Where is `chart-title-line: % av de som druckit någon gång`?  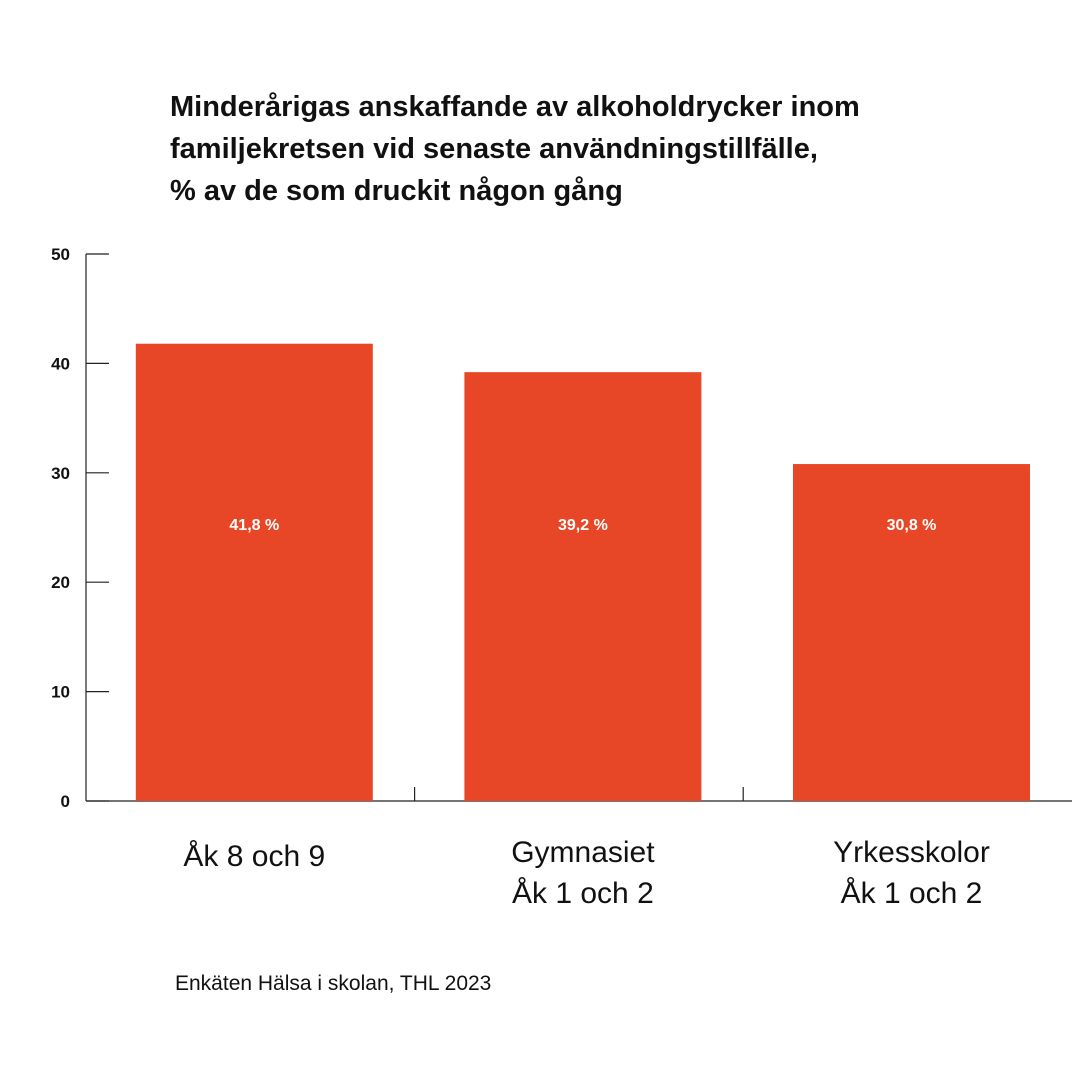
chart-title-line: % av de som druckit någon gång is located at coordinates (396, 191).